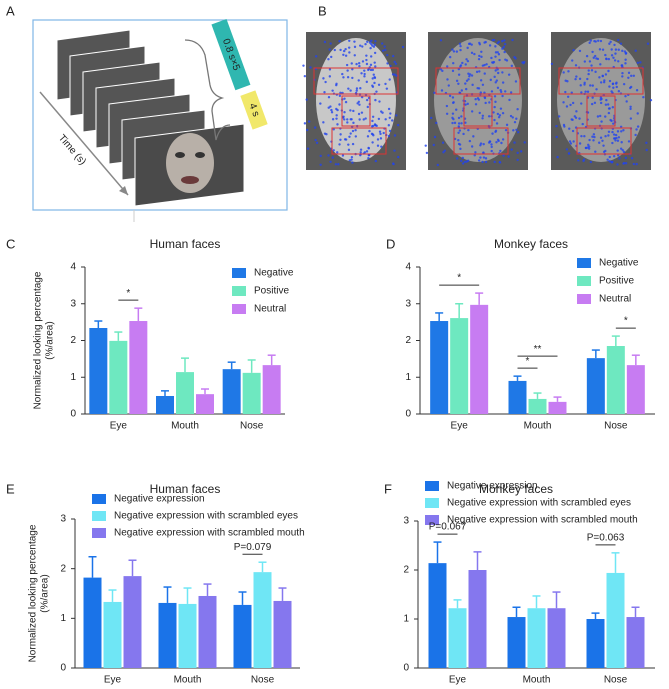 The width and height of the screenshot is (669, 689). I want to click on legend-label: Negative, so click(619, 263).